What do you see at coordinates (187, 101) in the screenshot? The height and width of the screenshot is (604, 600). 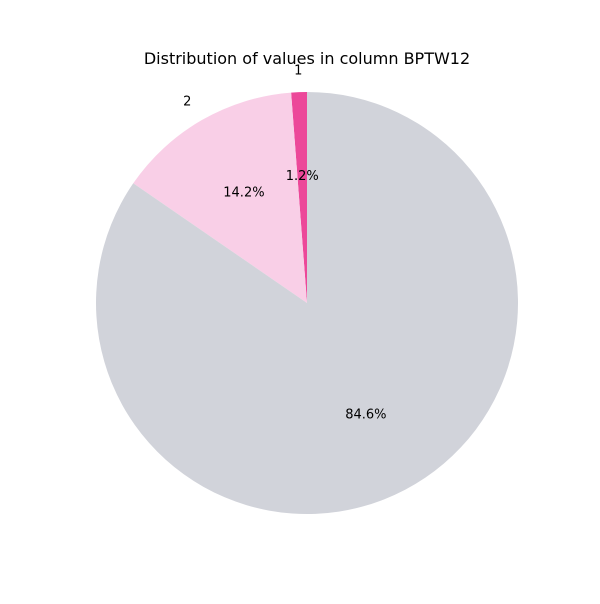 I see `slice-category-label: 2` at bounding box center [187, 101].